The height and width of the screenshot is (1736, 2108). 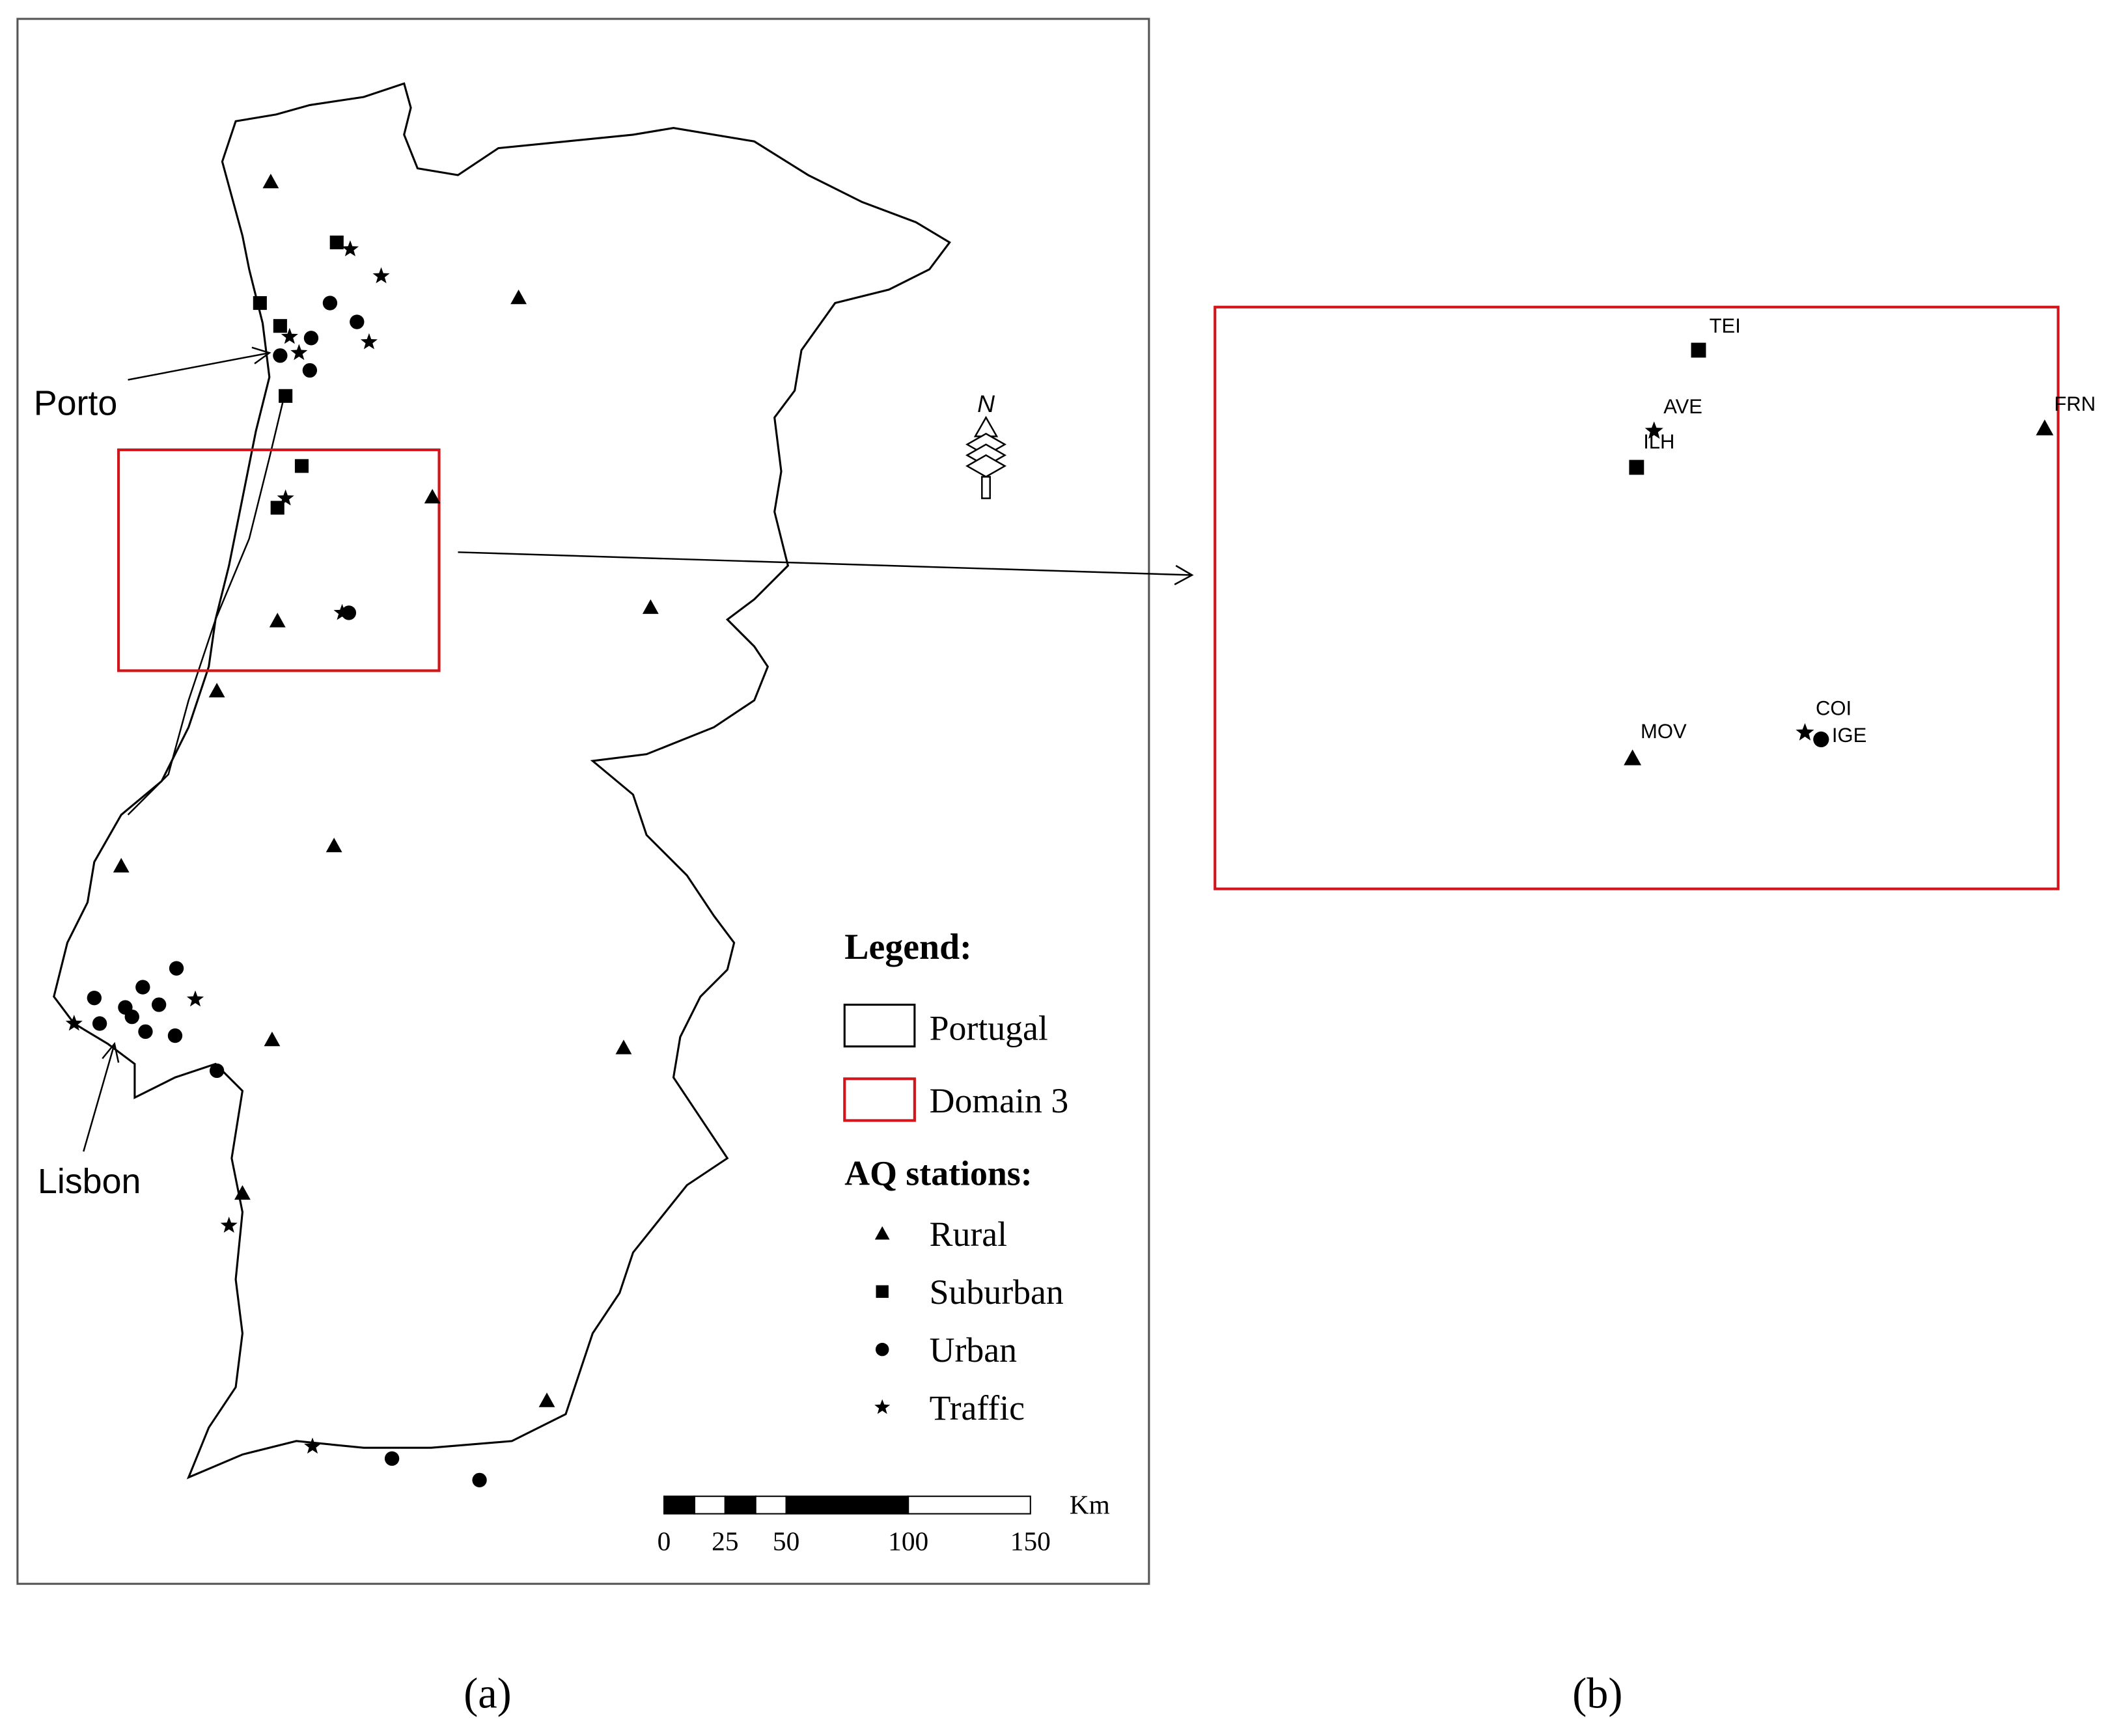 What do you see at coordinates (908, 1541) in the screenshot?
I see `scale-tick-label: 100` at bounding box center [908, 1541].